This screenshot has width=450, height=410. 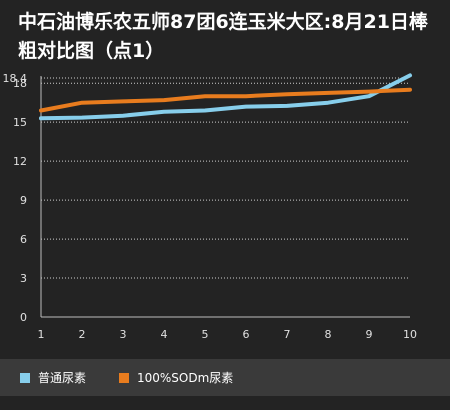 I want to click on y-tick-label: 12, so click(x=20, y=161).